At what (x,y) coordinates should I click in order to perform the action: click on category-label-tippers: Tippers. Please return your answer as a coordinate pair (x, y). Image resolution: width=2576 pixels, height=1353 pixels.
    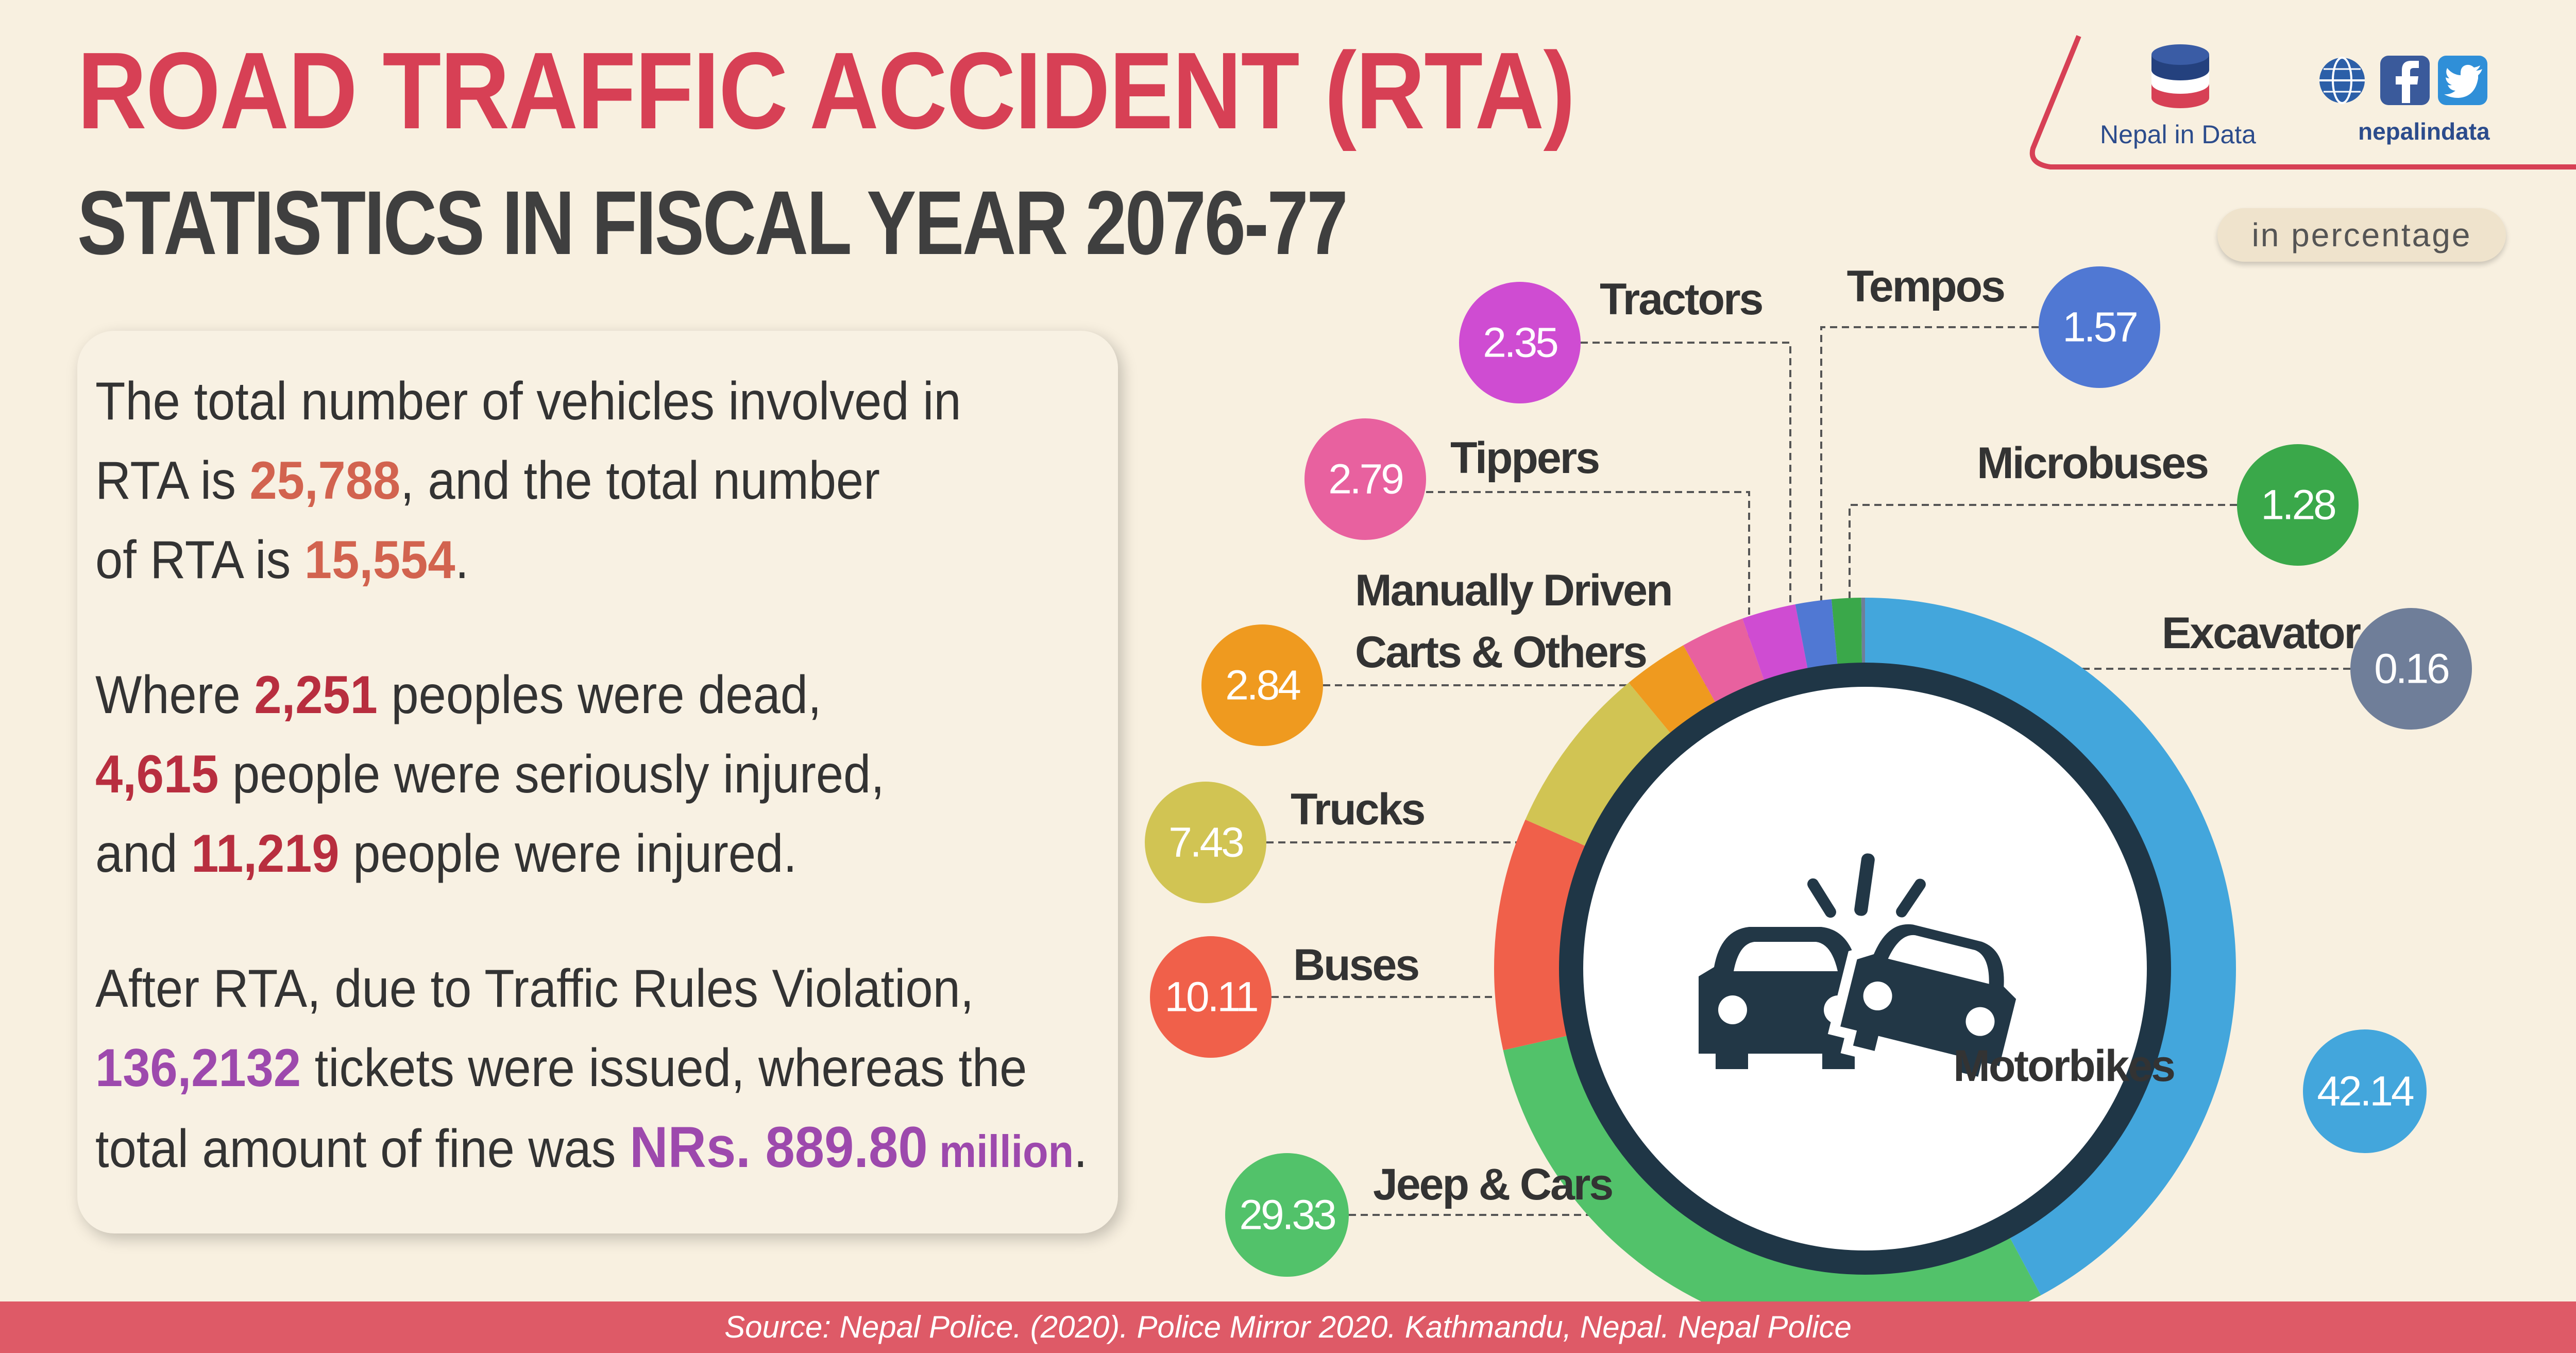
    Looking at the image, I should click on (1524, 458).